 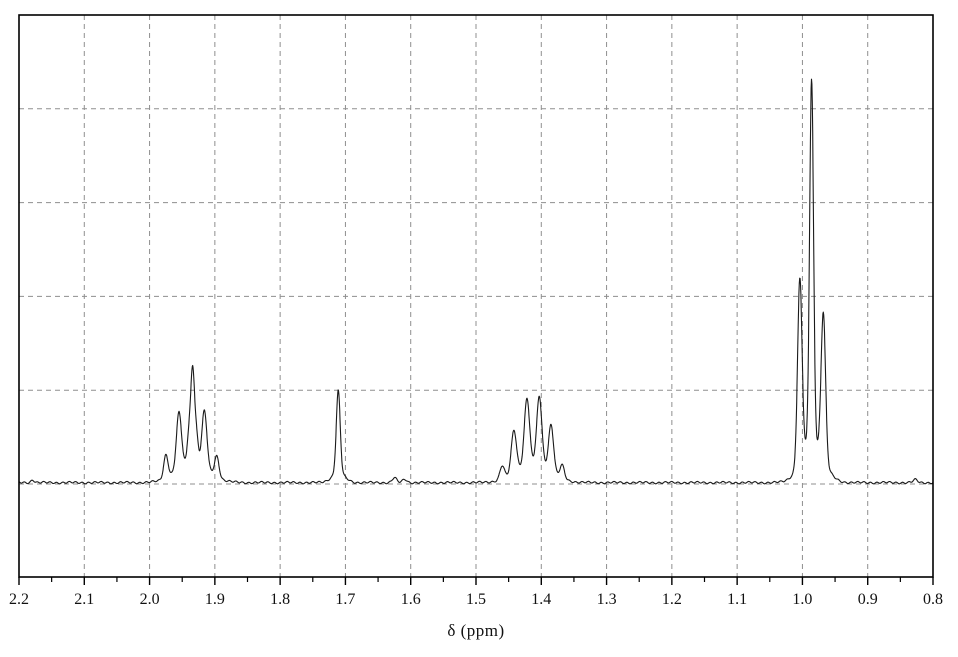 What do you see at coordinates (607, 599) in the screenshot?
I see `x-tick-label: 1.3` at bounding box center [607, 599].